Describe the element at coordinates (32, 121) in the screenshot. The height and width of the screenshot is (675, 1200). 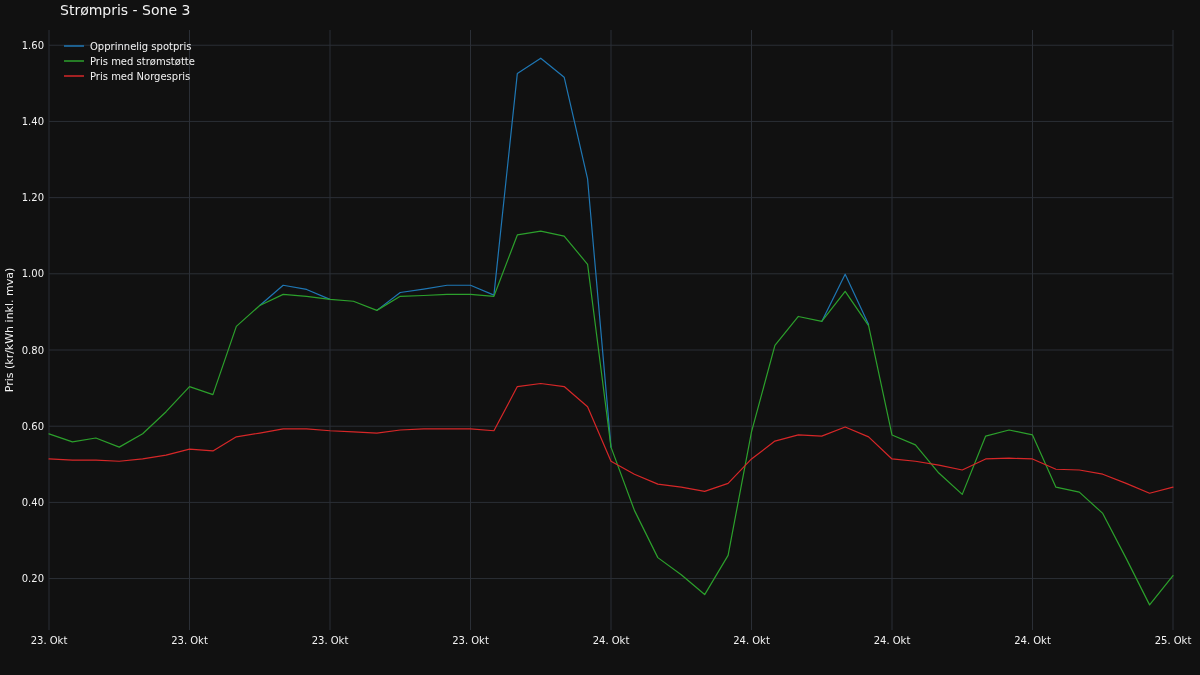
I see `y-tick-label: 1.40` at that location.